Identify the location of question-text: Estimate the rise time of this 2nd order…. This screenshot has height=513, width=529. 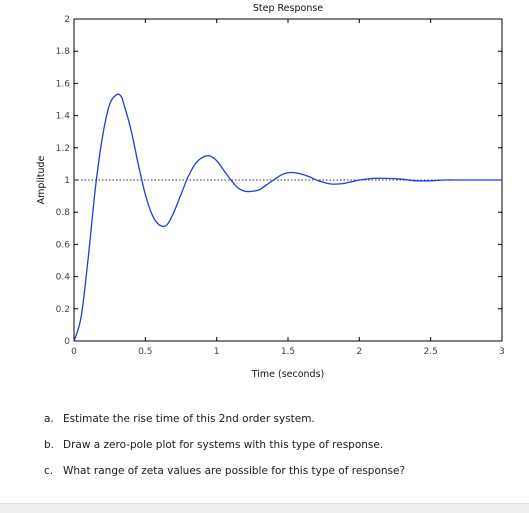
(189, 419).